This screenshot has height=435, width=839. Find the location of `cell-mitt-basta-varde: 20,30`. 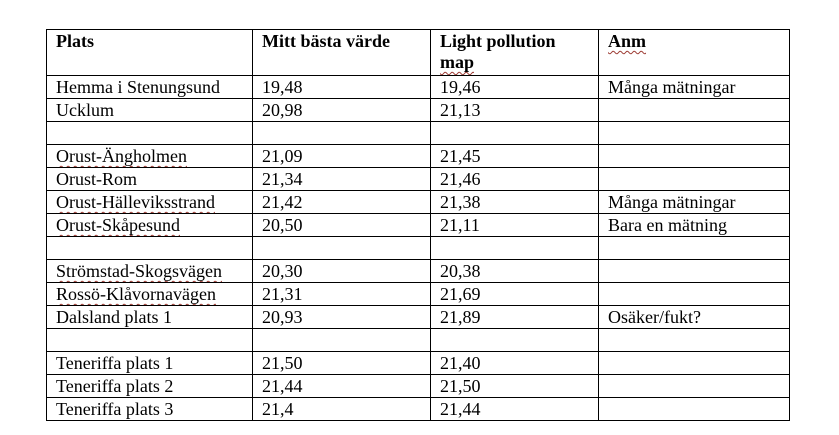

cell-mitt-basta-varde: 20,30 is located at coordinates (341, 271).